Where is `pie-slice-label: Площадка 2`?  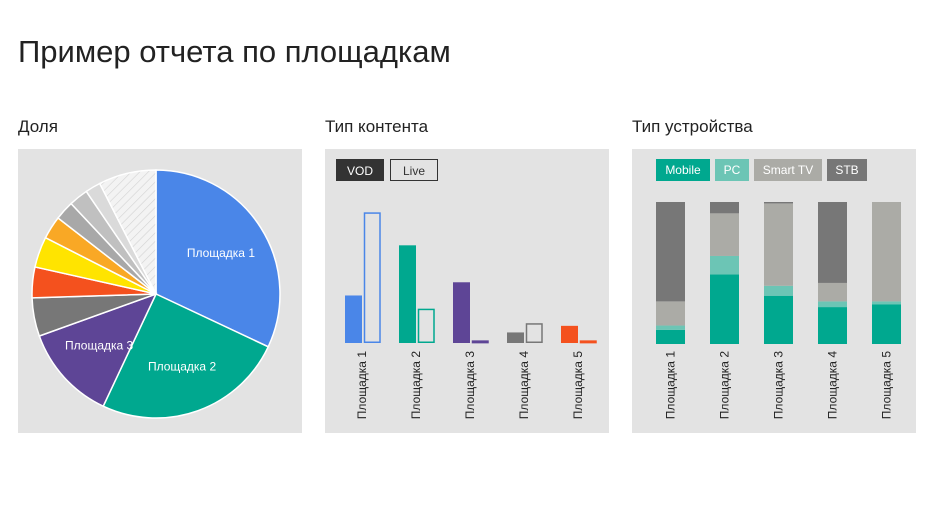 pie-slice-label: Площадка 2 is located at coordinates (182, 366).